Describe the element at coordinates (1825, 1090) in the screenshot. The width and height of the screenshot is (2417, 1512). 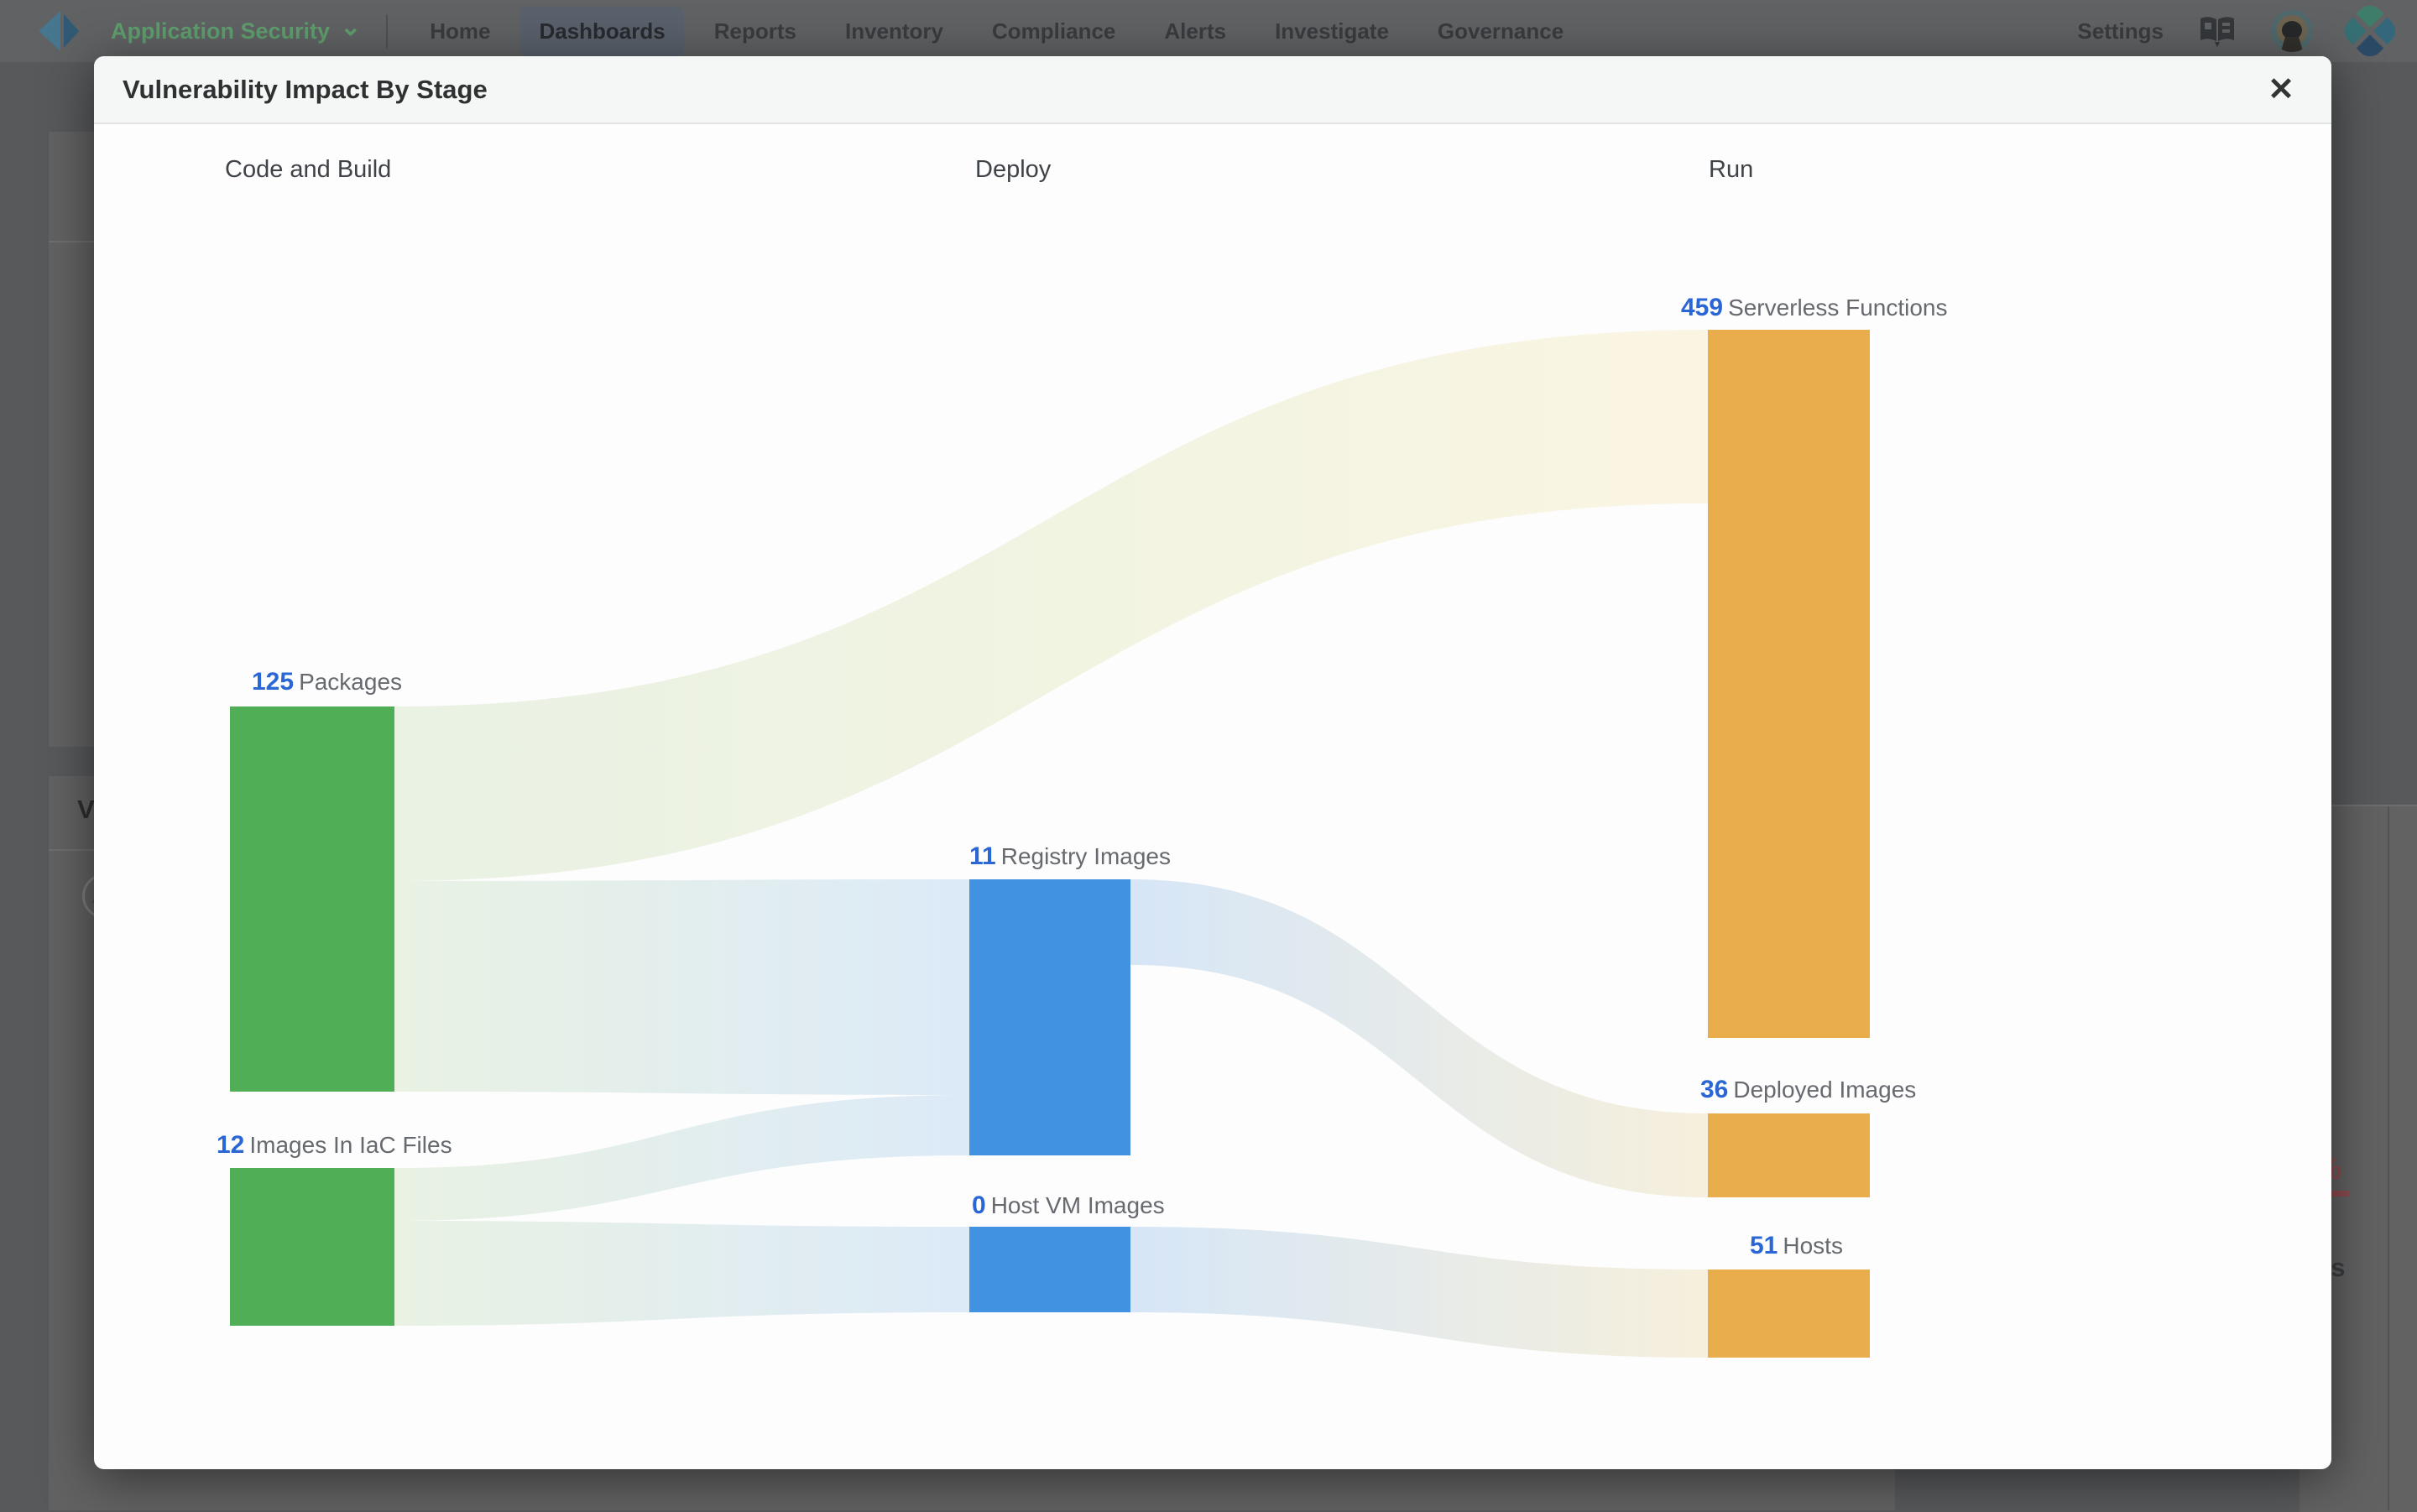
I see `node-name: Deployed Images` at that location.